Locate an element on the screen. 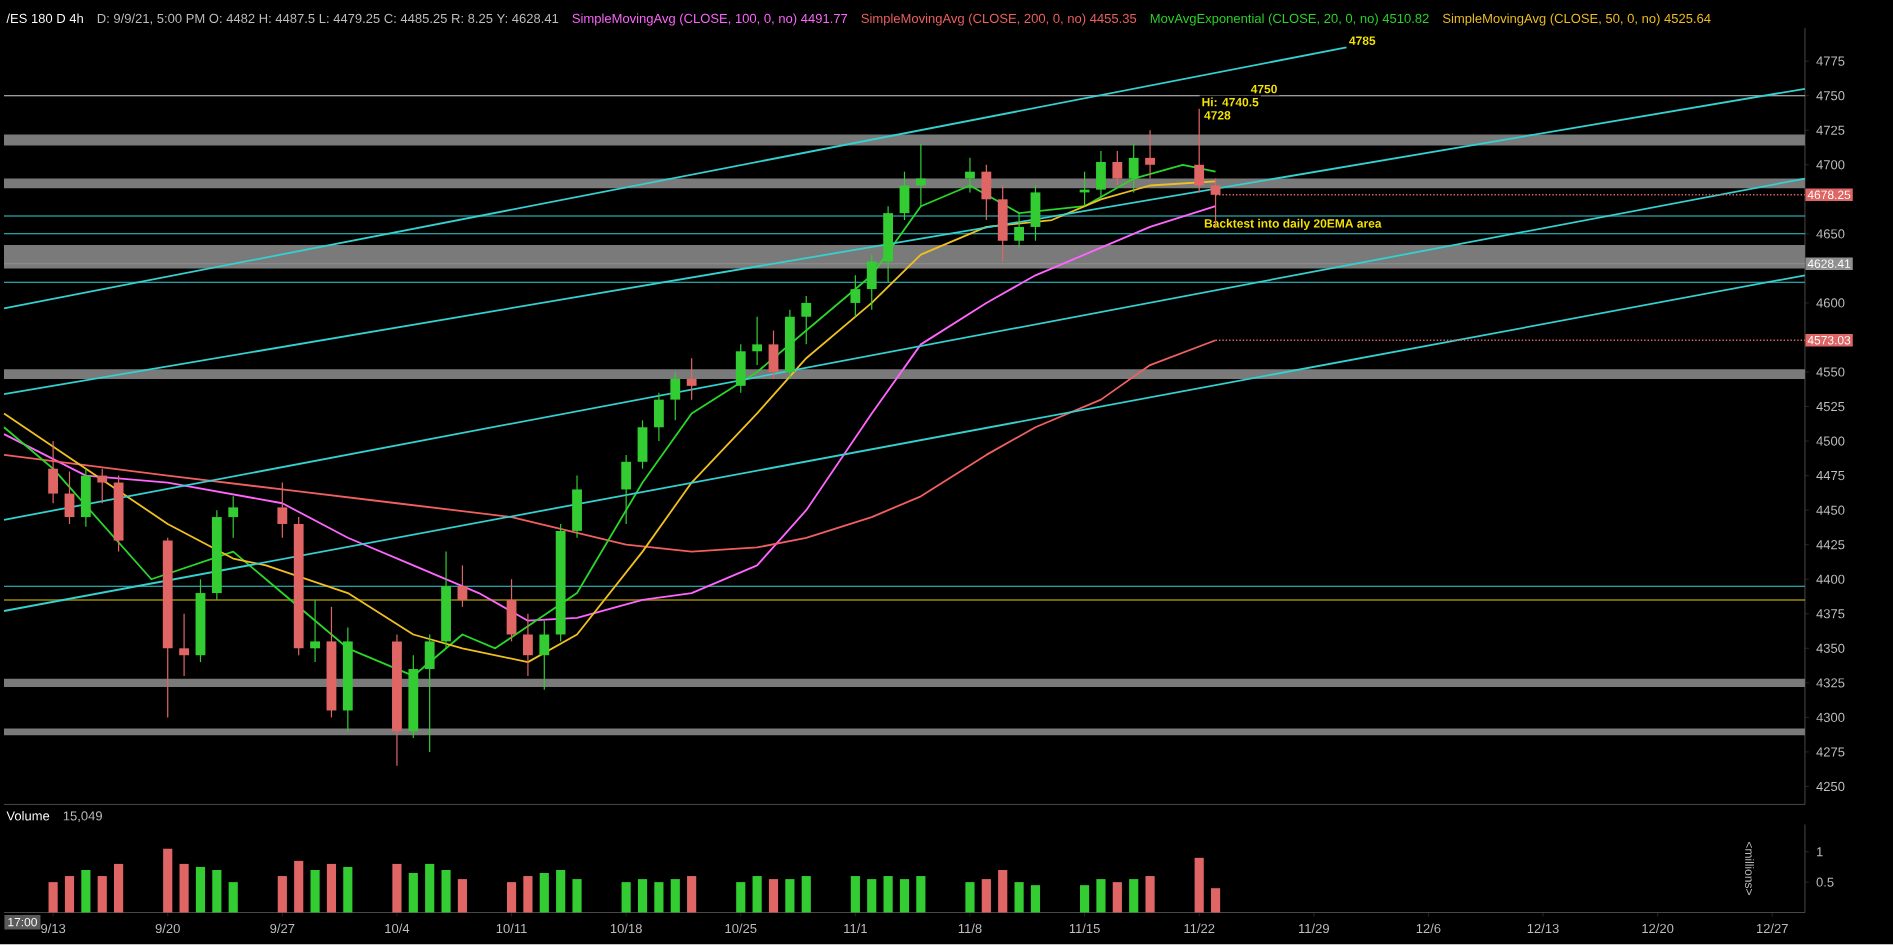 The width and height of the screenshot is (1893, 945). text: MovAvgExponential (CLOSE, 20, 0, no) 4510.82 is located at coordinates (1289, 19).